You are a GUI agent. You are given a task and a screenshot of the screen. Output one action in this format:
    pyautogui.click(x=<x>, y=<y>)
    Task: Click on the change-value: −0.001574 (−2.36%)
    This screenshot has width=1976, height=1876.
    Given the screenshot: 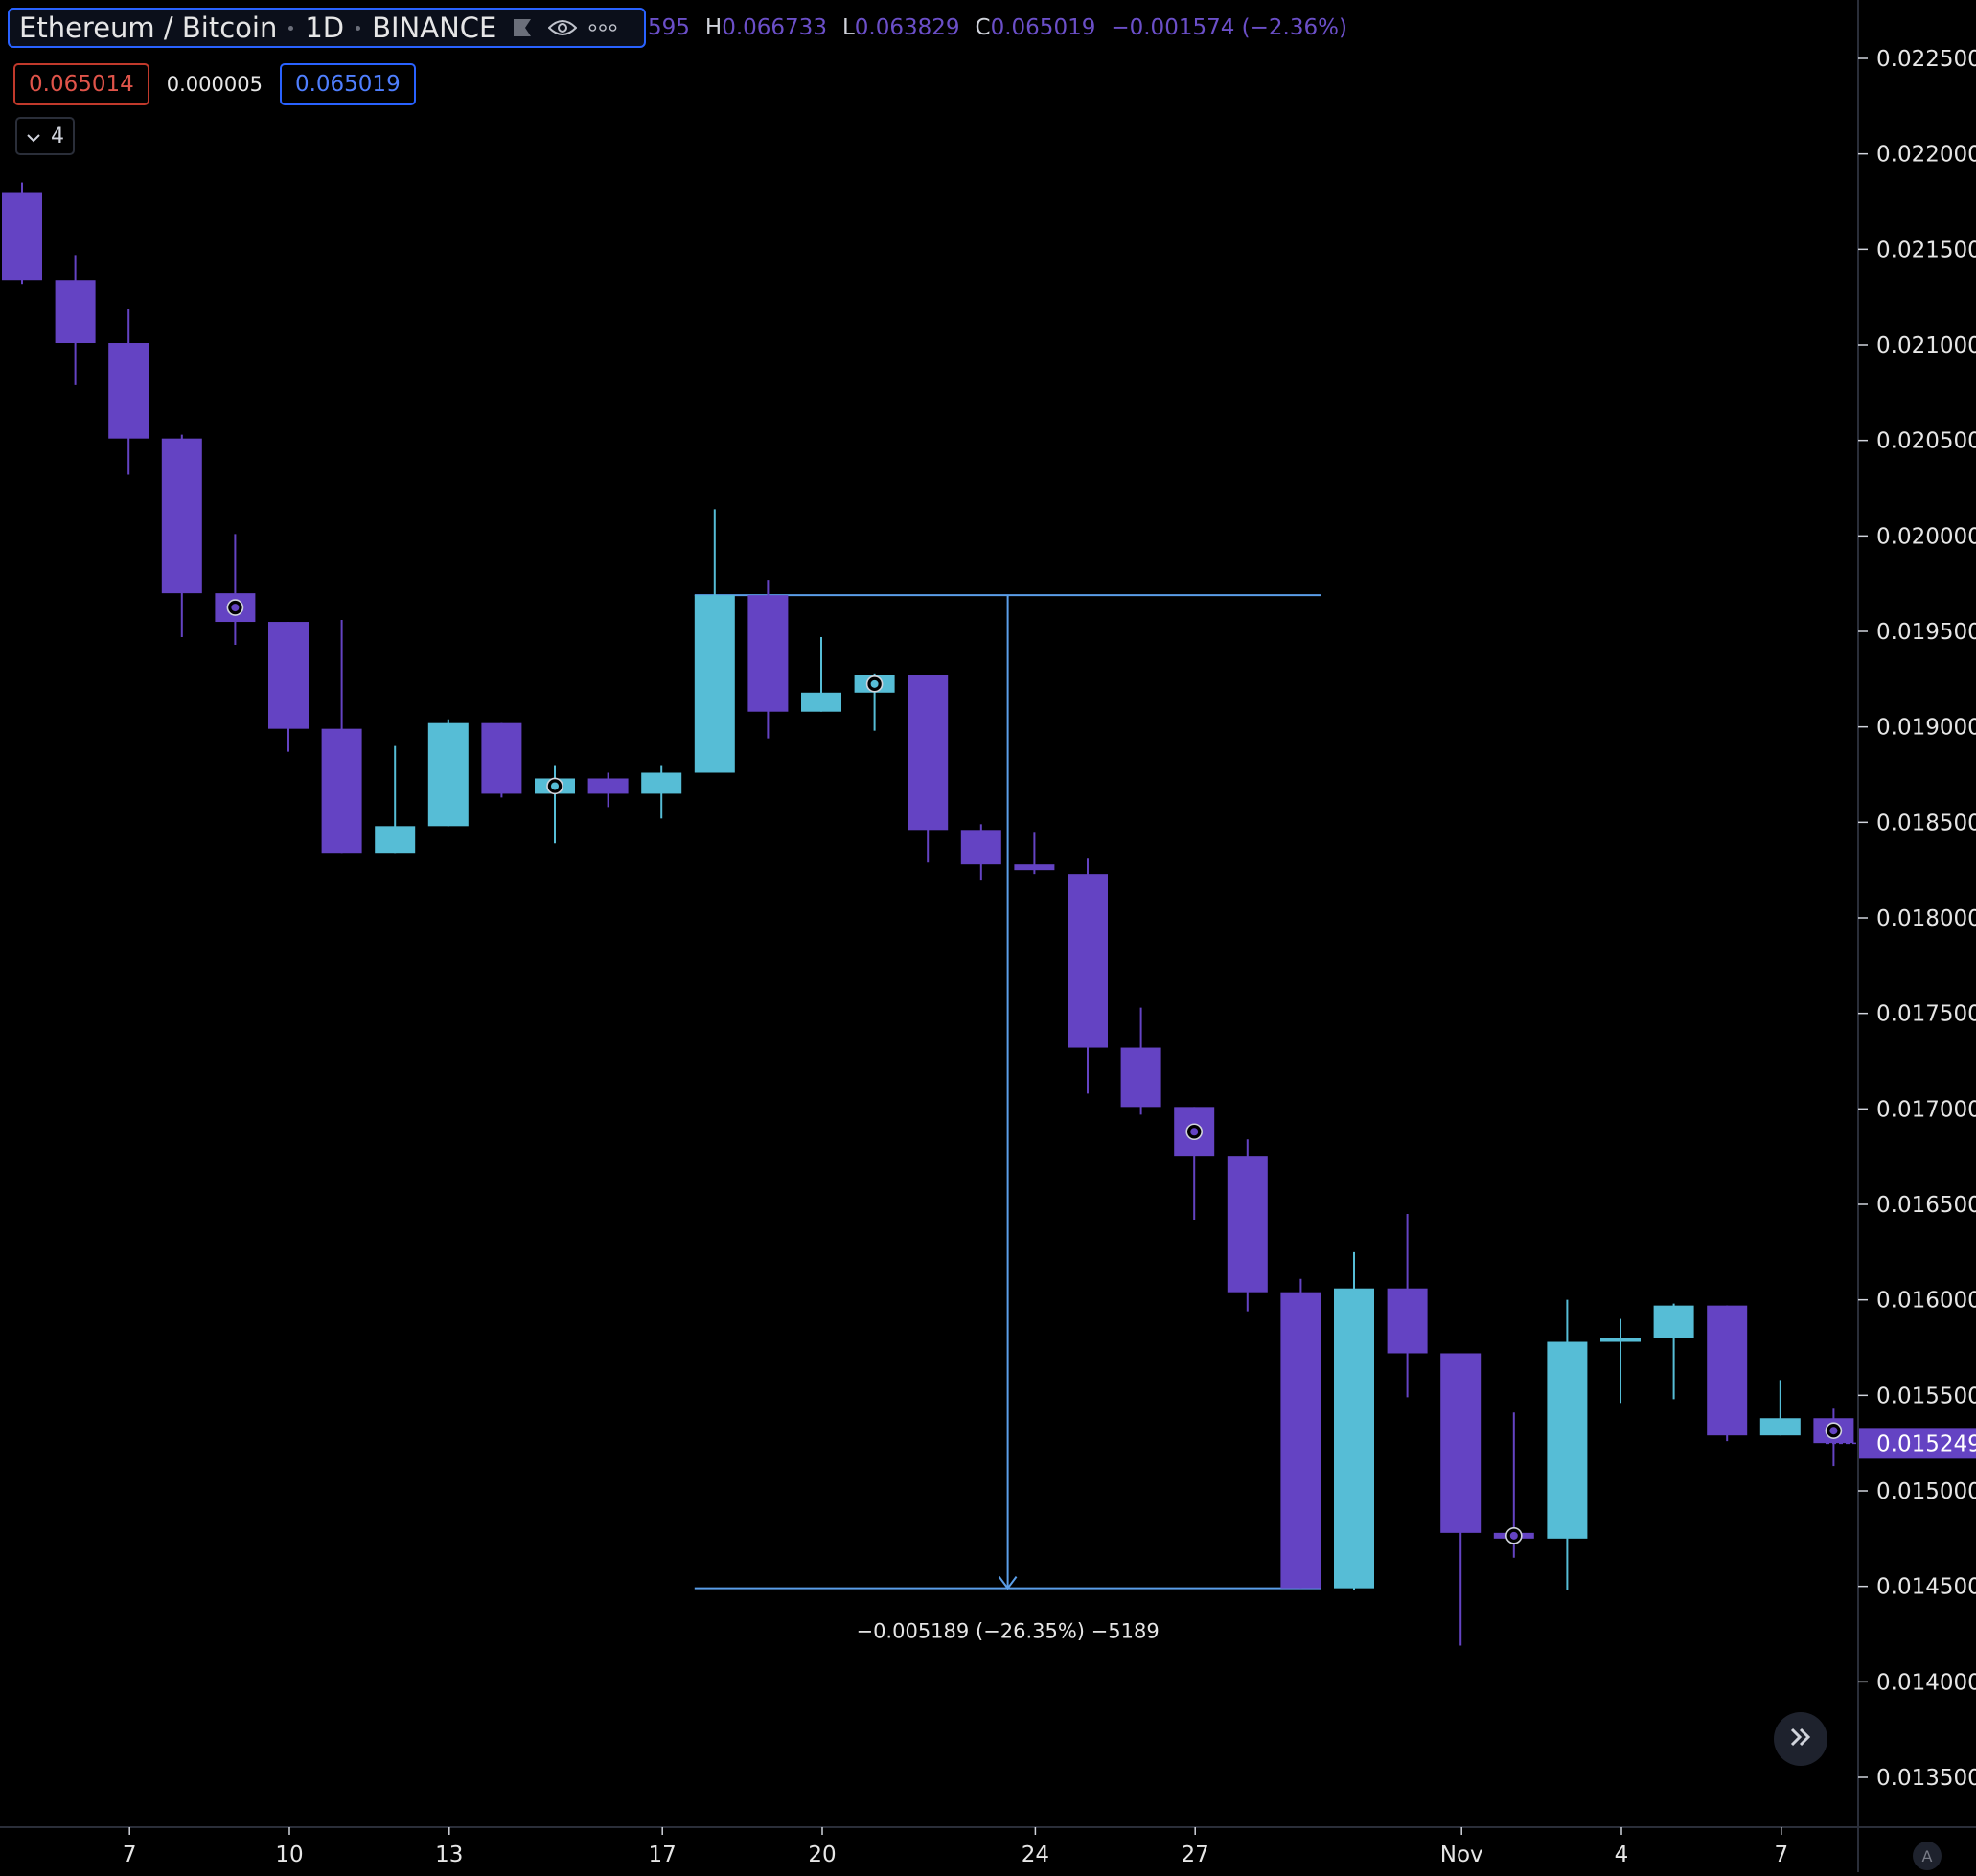 What is the action you would take?
    pyautogui.click(x=1229, y=28)
    